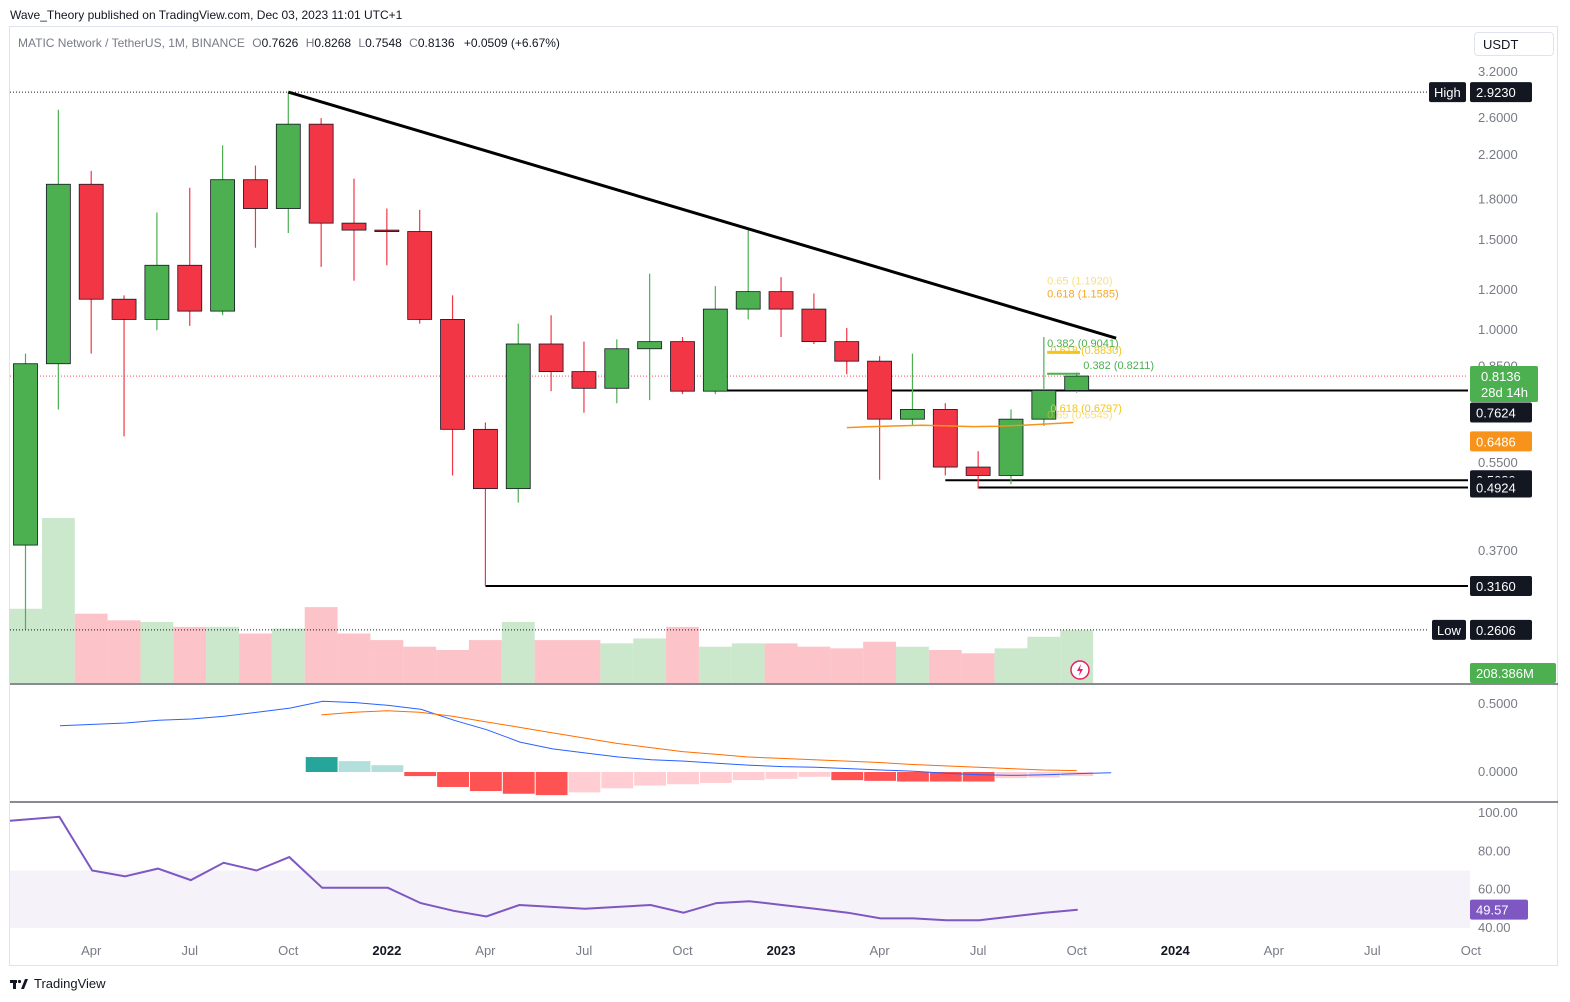  I want to click on fib-annotation: 0.65 (0.6545), so click(1079, 415).